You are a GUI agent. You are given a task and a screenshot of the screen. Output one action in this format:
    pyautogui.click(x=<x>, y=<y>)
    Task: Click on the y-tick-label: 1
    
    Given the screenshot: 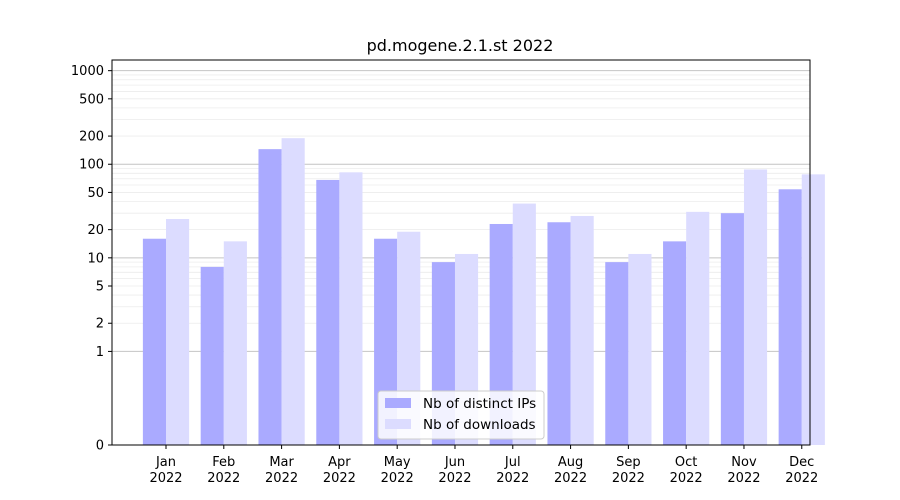 What is the action you would take?
    pyautogui.click(x=100, y=352)
    